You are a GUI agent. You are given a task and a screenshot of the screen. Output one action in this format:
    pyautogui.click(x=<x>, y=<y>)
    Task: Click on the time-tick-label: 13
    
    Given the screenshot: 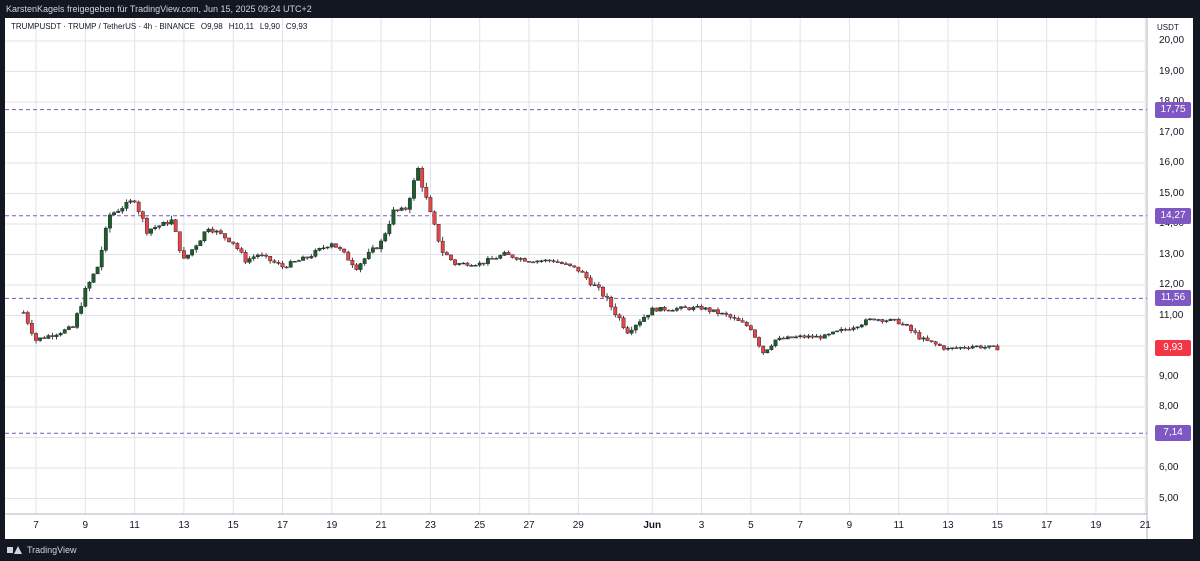 What is the action you would take?
    pyautogui.click(x=184, y=525)
    